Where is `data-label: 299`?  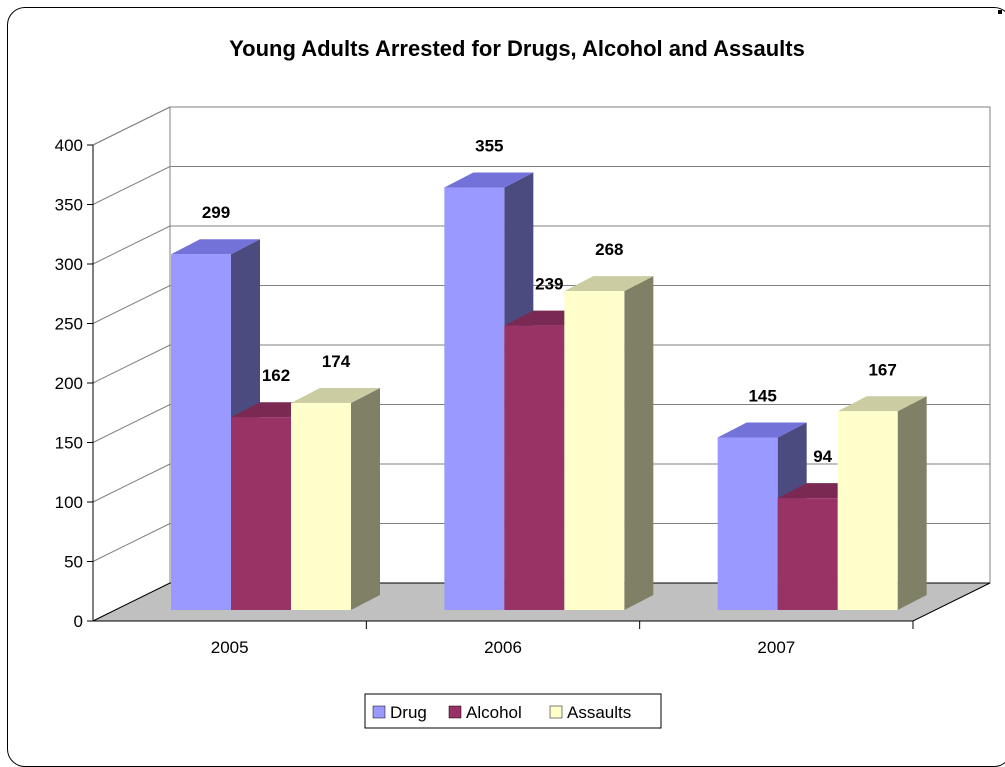
data-label: 299 is located at coordinates (216, 212).